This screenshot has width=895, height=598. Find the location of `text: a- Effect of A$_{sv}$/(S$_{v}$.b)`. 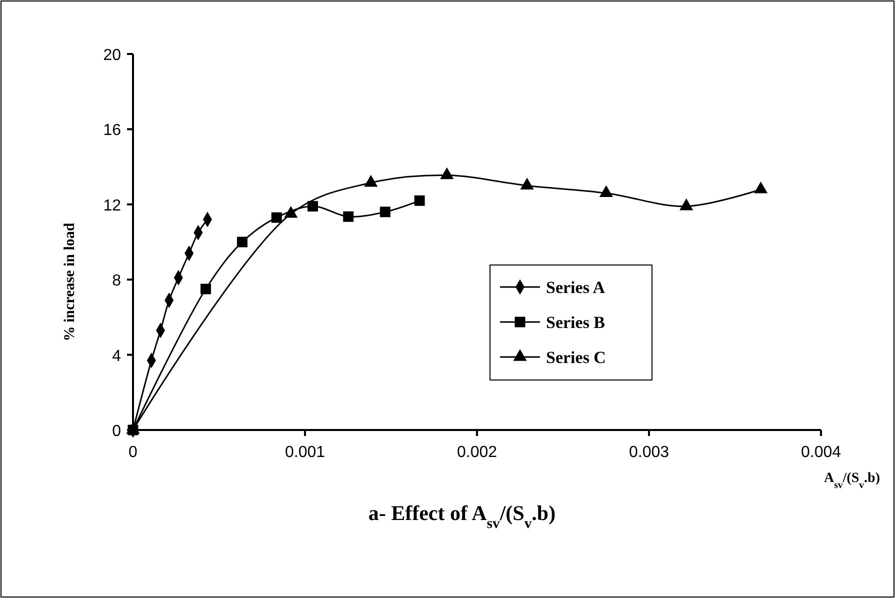

text: a- Effect of A$_{sv}$/(S$_{v}$.b) is located at coordinates (462, 516).